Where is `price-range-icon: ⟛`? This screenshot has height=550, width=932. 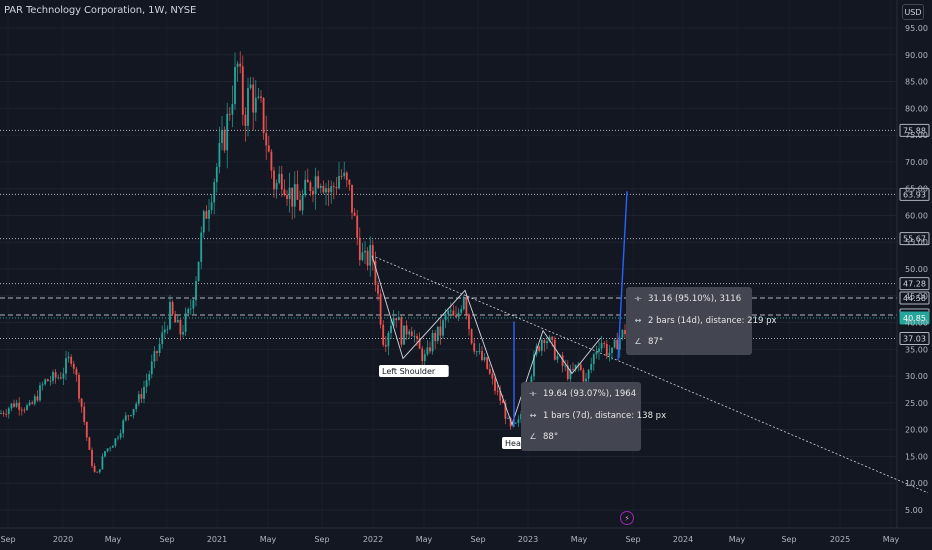 price-range-icon: ⟛ is located at coordinates (638, 298).